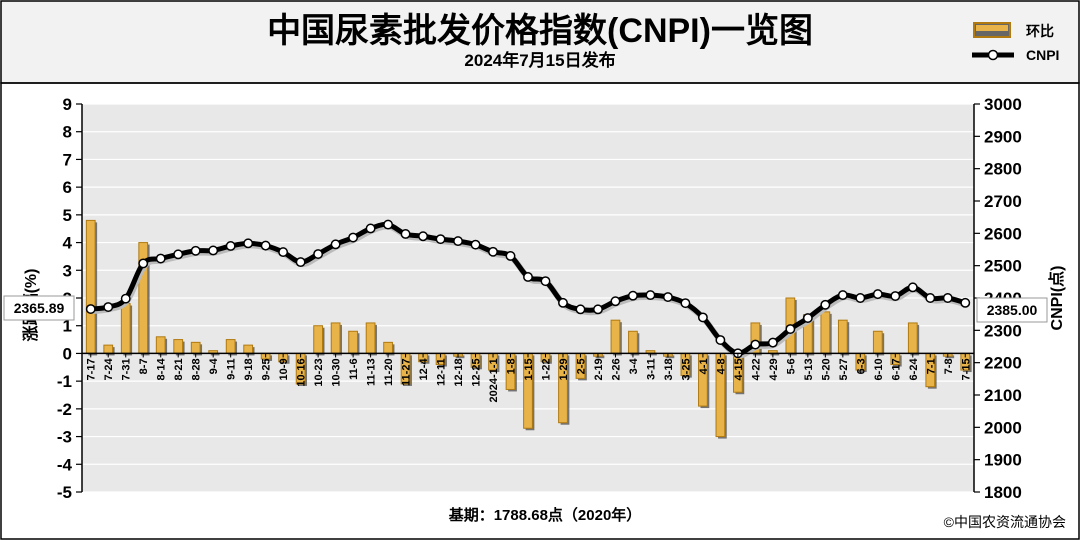 This screenshot has height=540, width=1080. What do you see at coordinates (407, 372) in the screenshot?
I see `x-category-label: 11-27` at bounding box center [407, 372].